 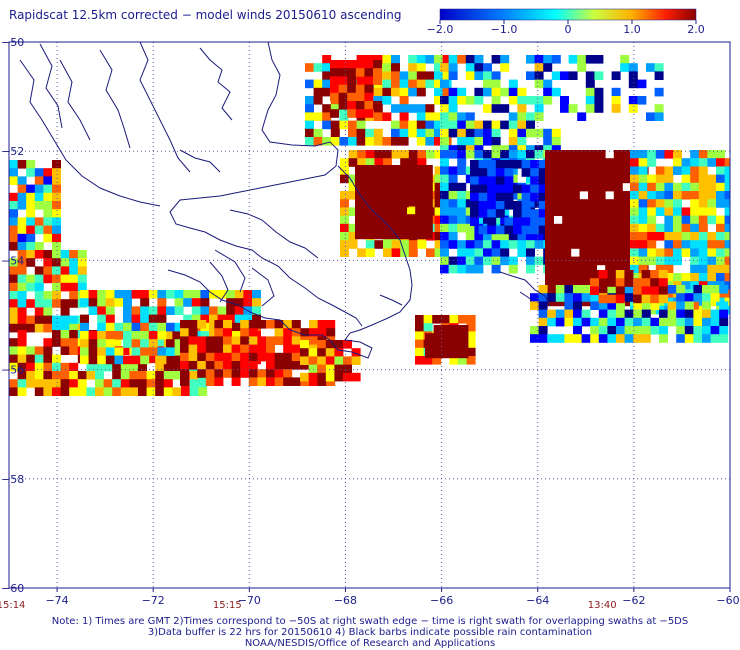 I want to click on lon-tick-label: −70, so click(x=249, y=600).